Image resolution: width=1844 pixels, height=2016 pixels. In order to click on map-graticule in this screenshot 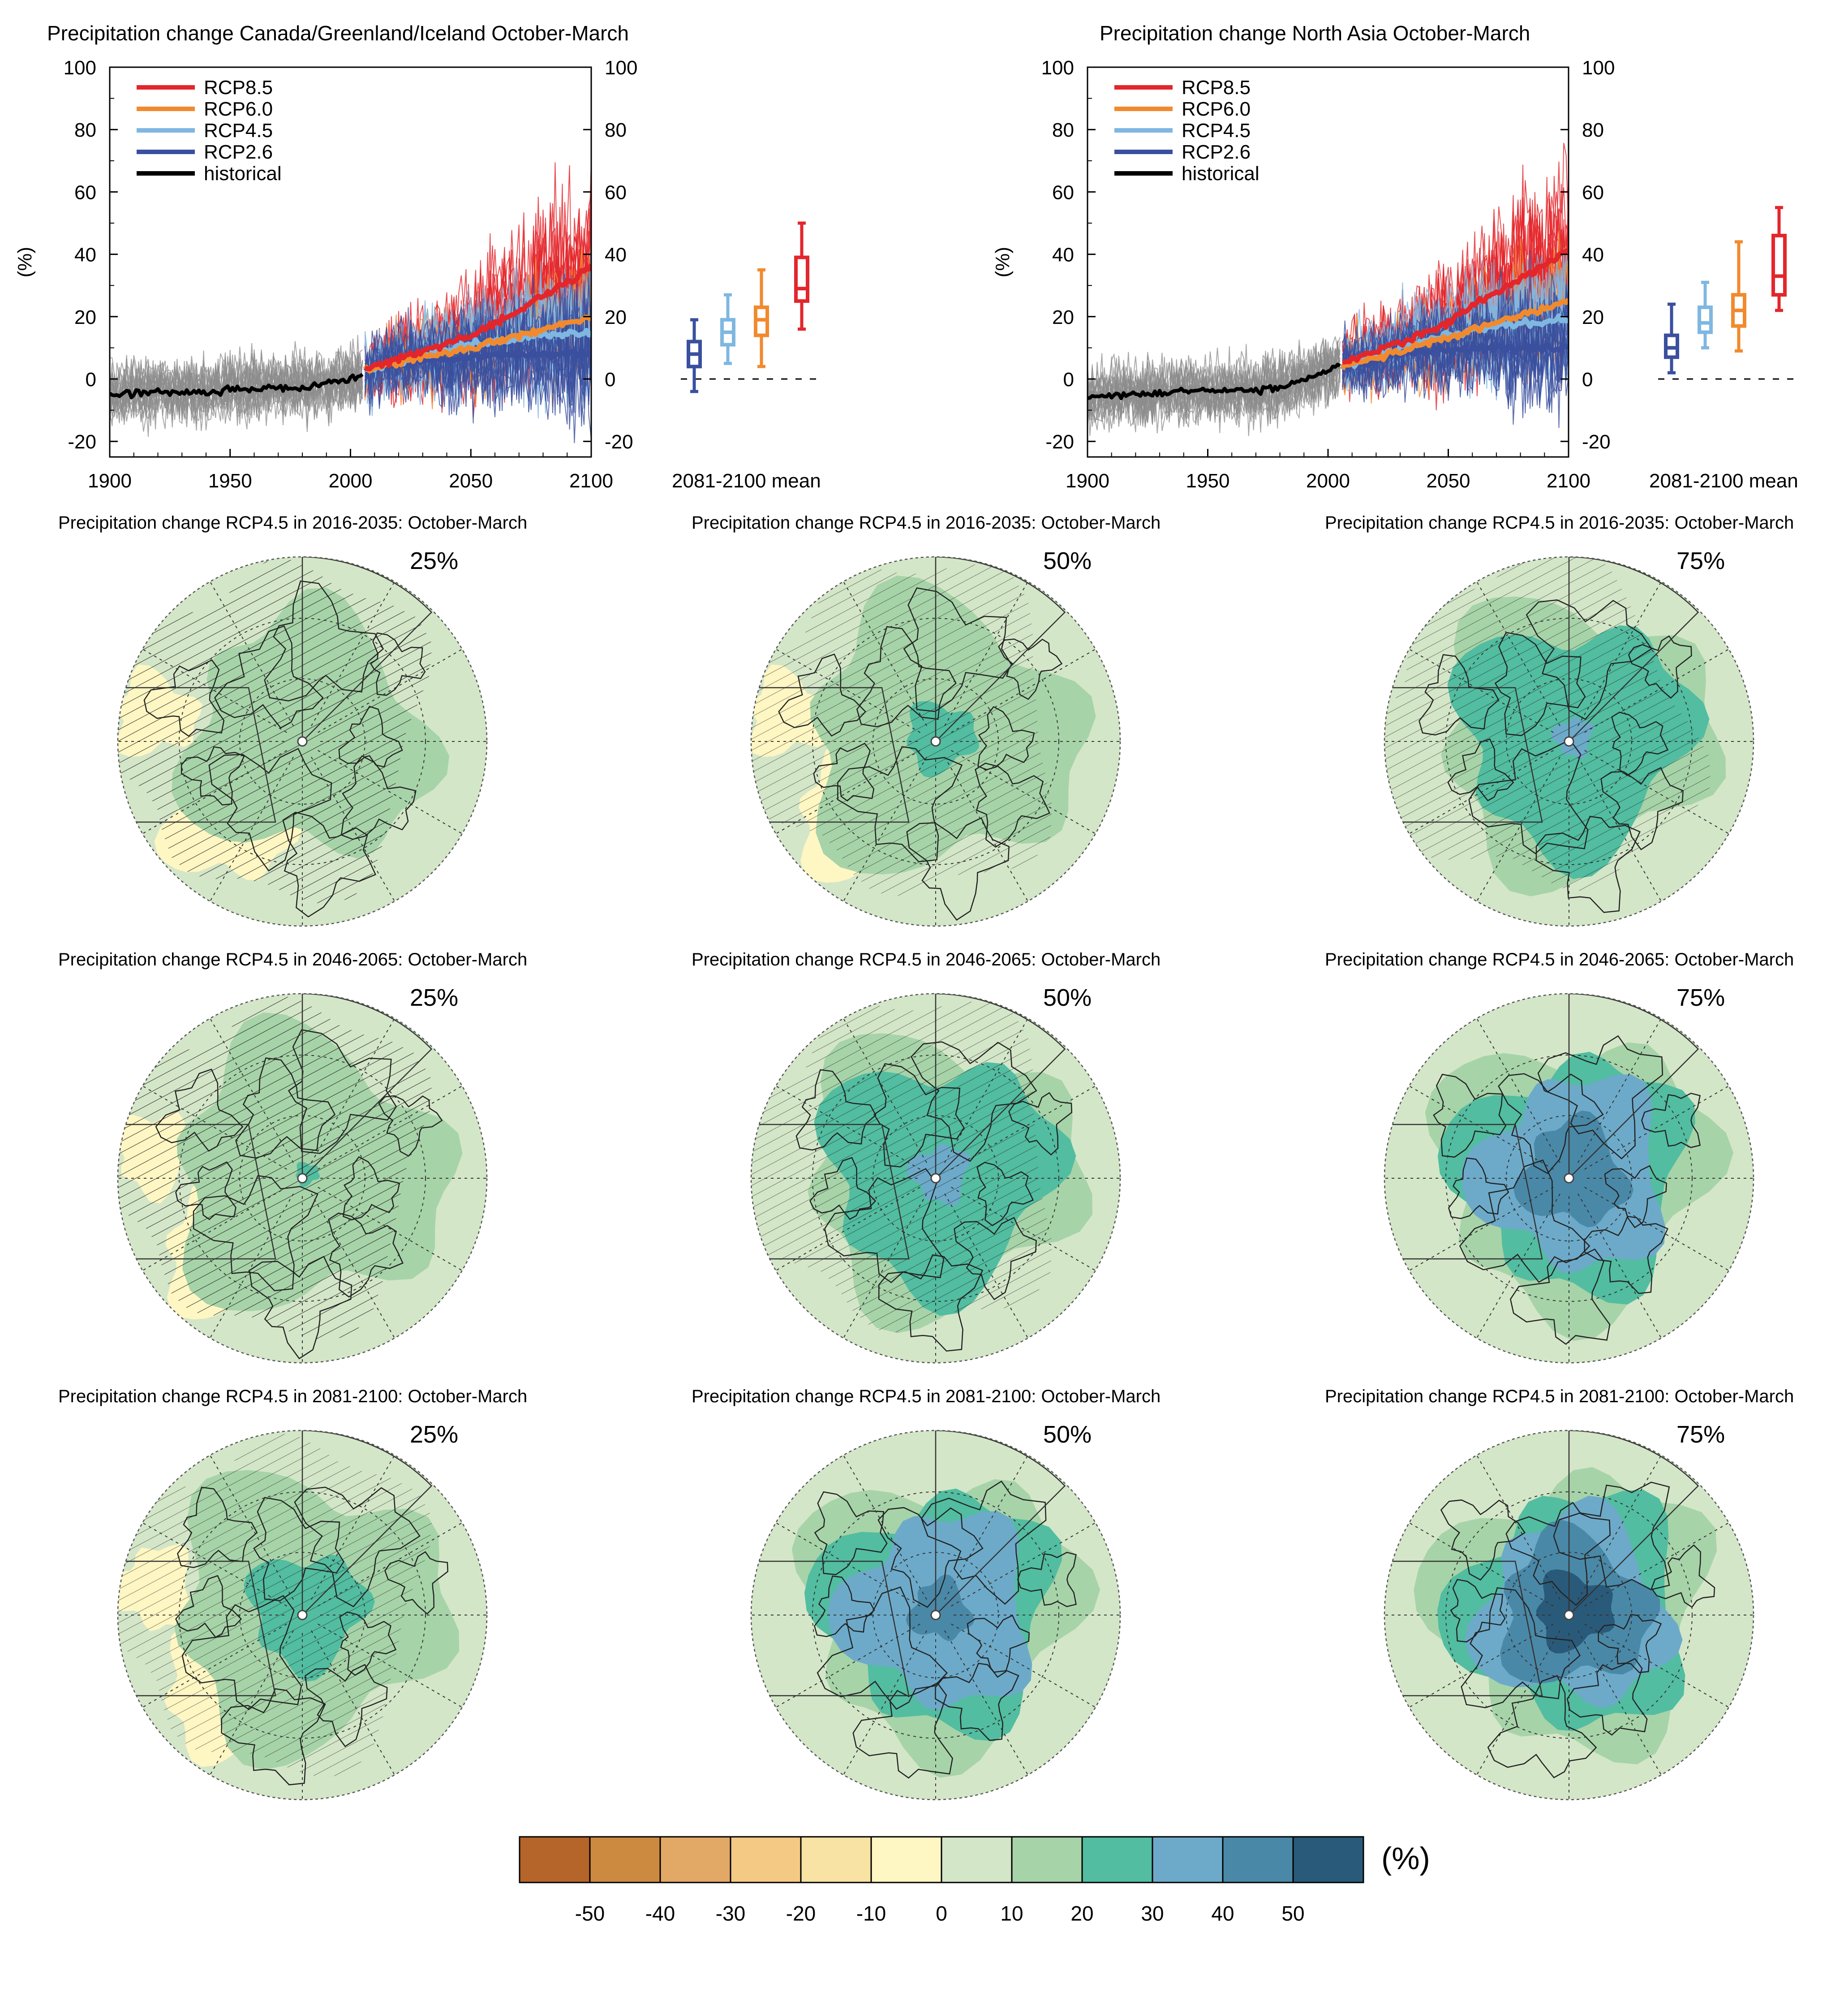, I will do `click(1569, 742)`.